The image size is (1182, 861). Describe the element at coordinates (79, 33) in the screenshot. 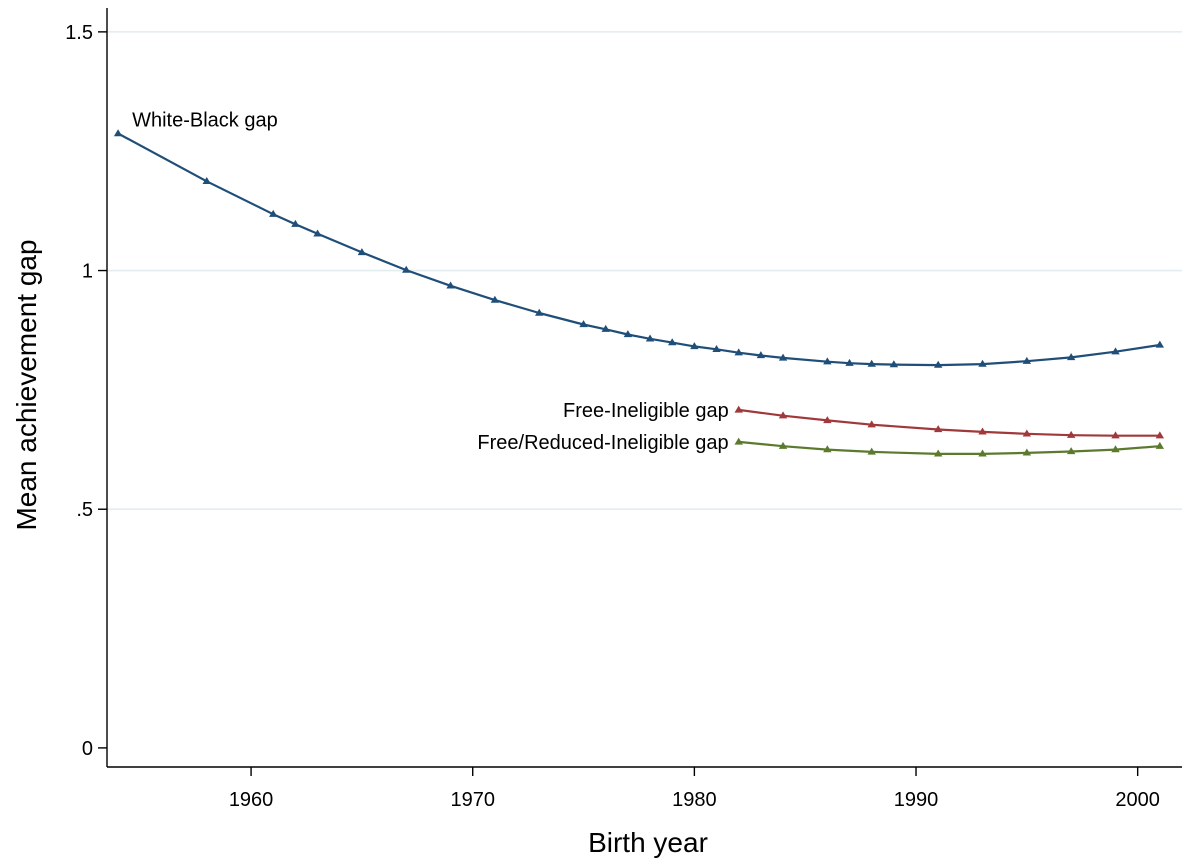

I see `y-tick-label: 1.5` at that location.